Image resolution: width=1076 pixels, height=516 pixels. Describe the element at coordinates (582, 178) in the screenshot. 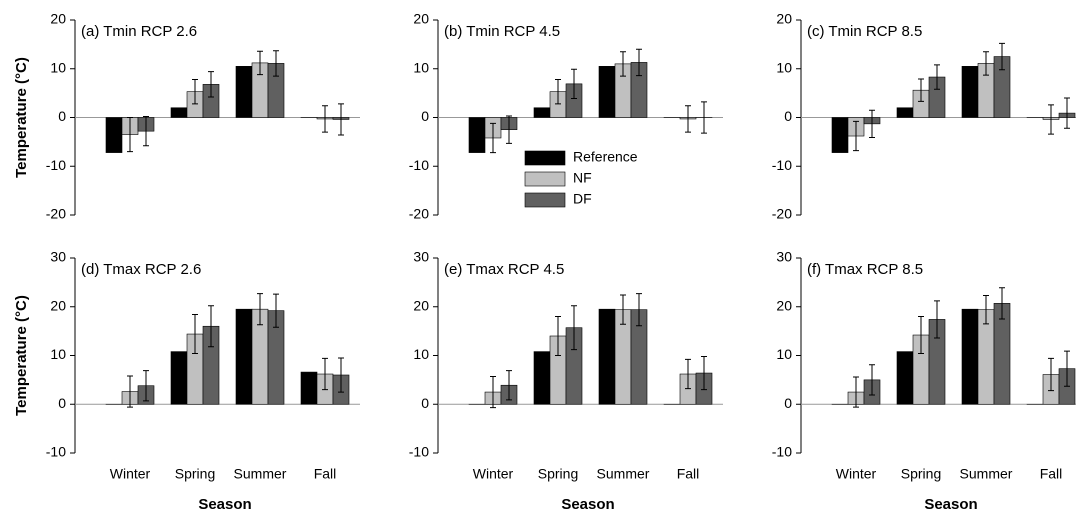

I see `legend-label: NF` at that location.